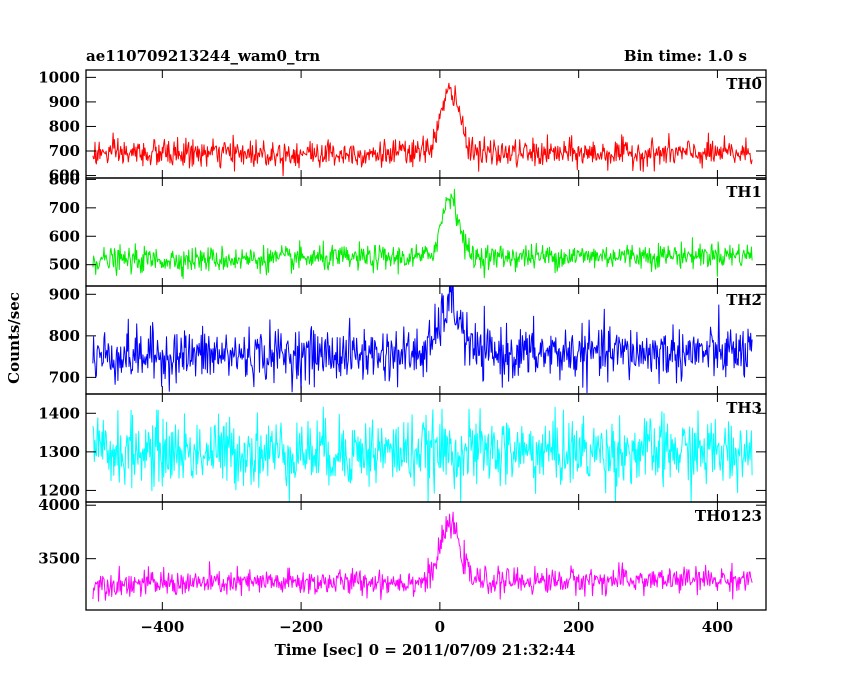 This screenshot has width=850, height=680. Describe the element at coordinates (59, 413) in the screenshot. I see `y-tick-label: 1400` at that location.